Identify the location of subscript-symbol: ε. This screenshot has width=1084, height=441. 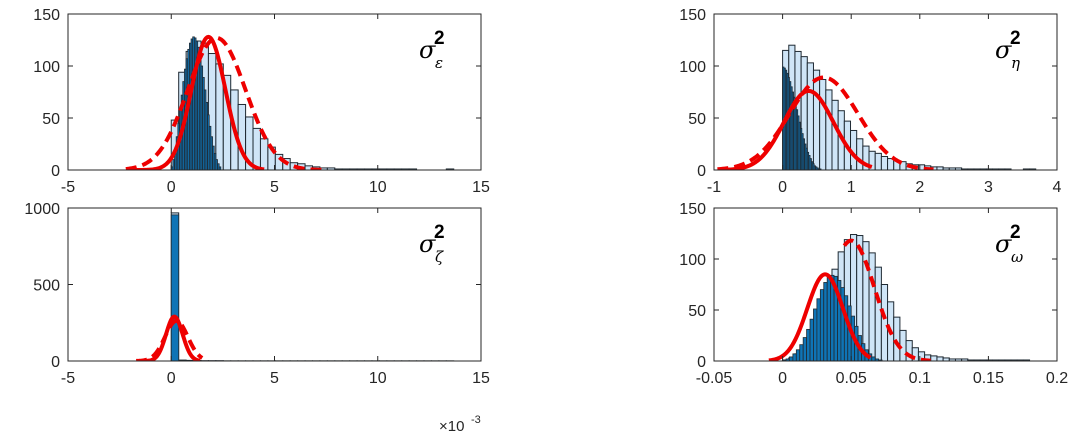
(439, 63).